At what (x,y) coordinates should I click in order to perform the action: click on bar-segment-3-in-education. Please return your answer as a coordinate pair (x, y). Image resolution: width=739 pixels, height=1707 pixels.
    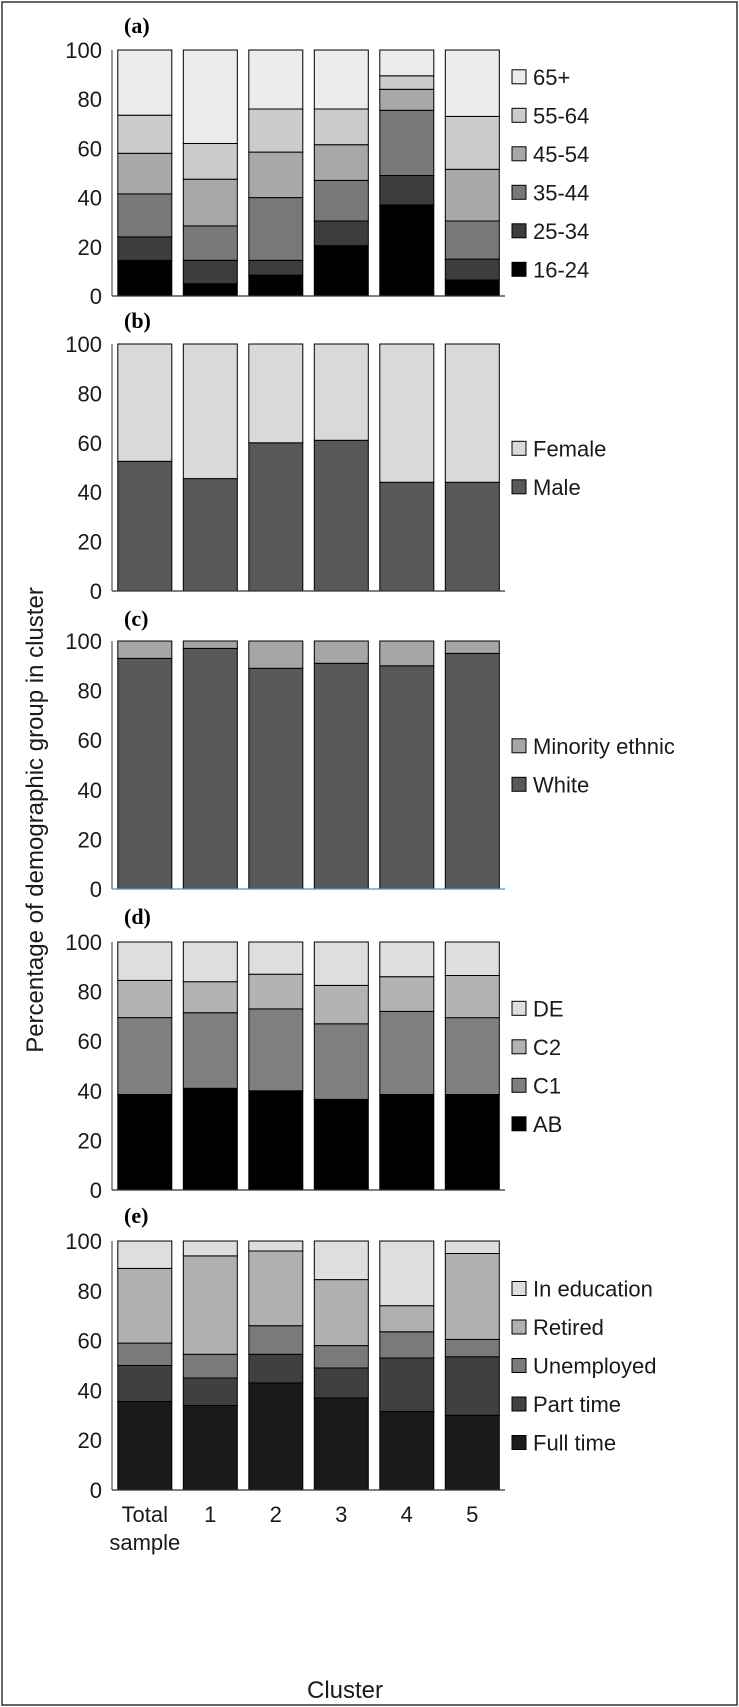
    Looking at the image, I should click on (341, 1260).